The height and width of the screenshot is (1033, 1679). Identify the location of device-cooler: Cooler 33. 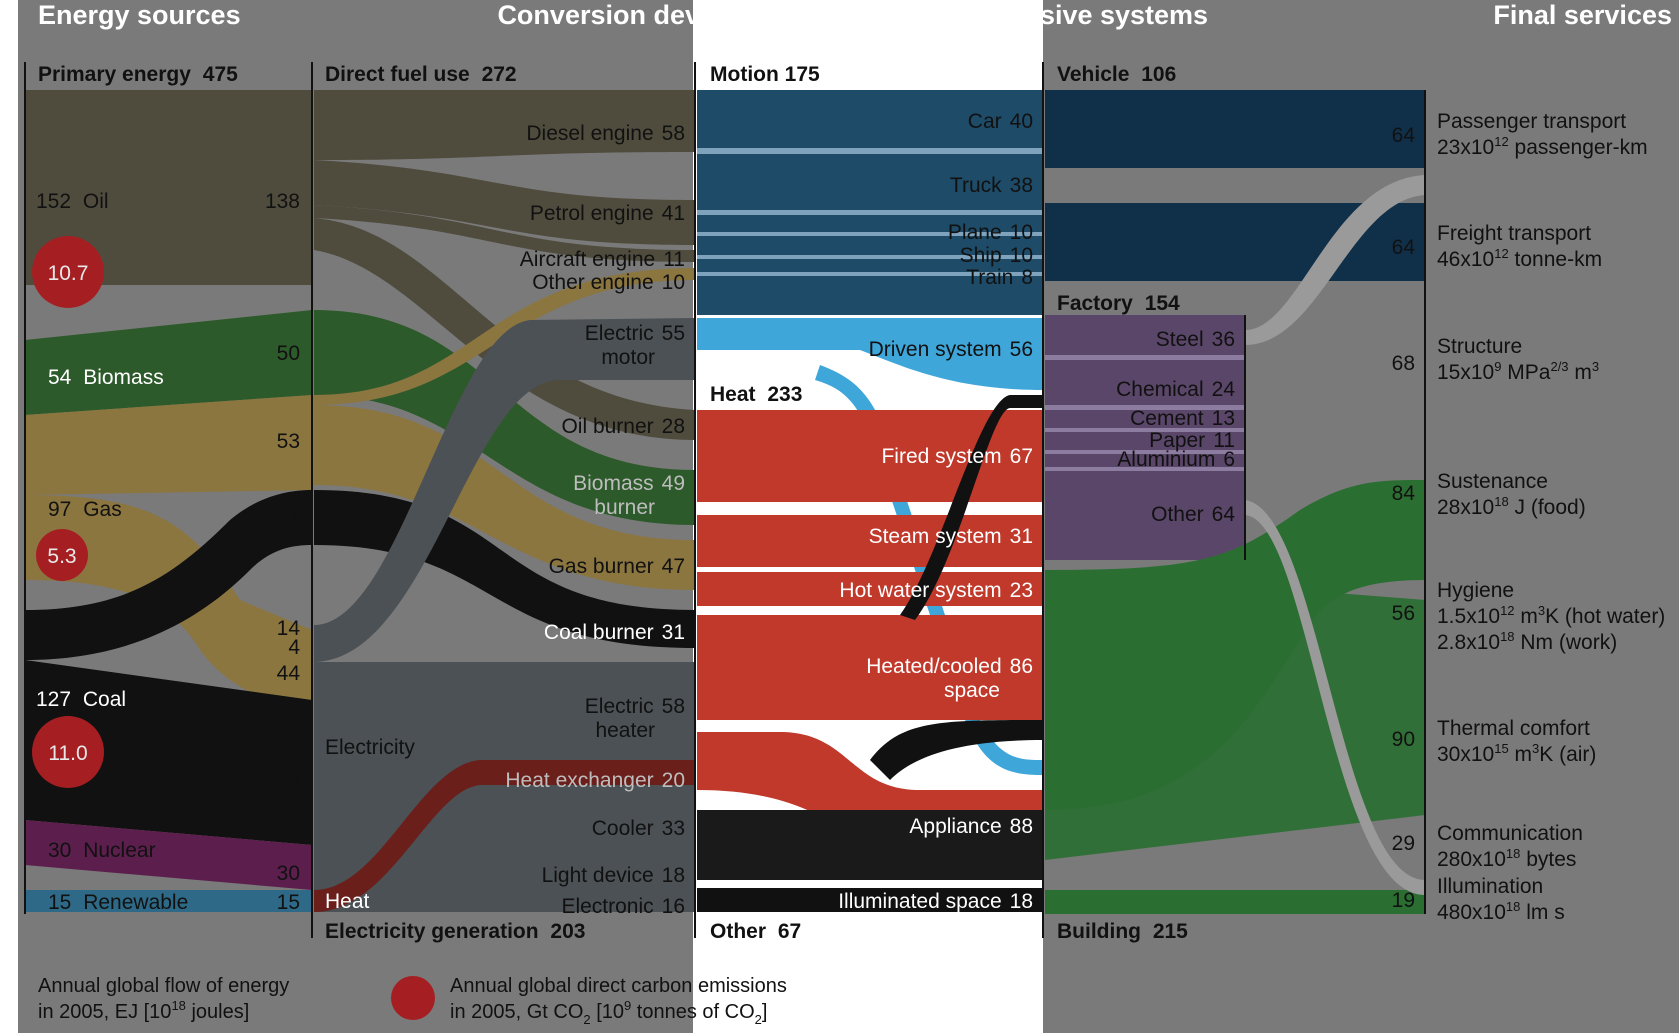
(638, 828).